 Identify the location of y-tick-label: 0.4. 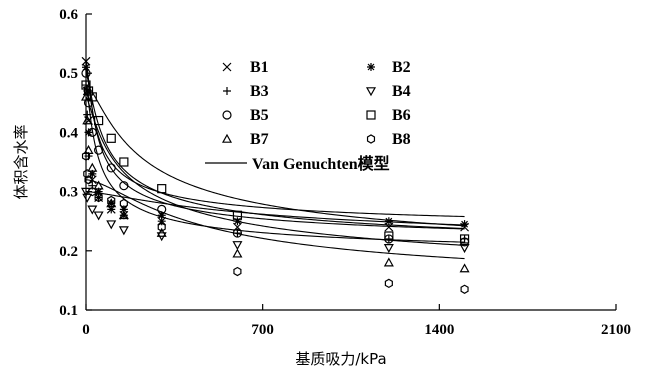
(68, 133).